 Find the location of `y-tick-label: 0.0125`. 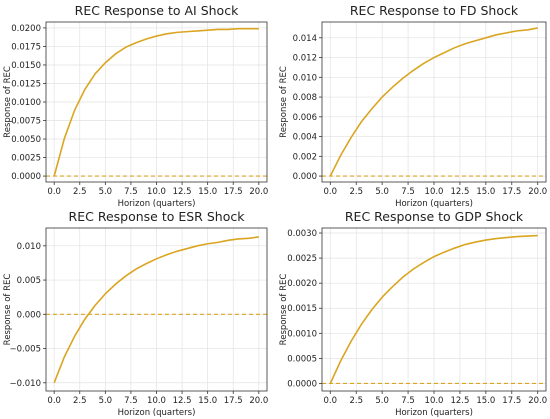

y-tick-label: 0.0125 is located at coordinates (26, 84).